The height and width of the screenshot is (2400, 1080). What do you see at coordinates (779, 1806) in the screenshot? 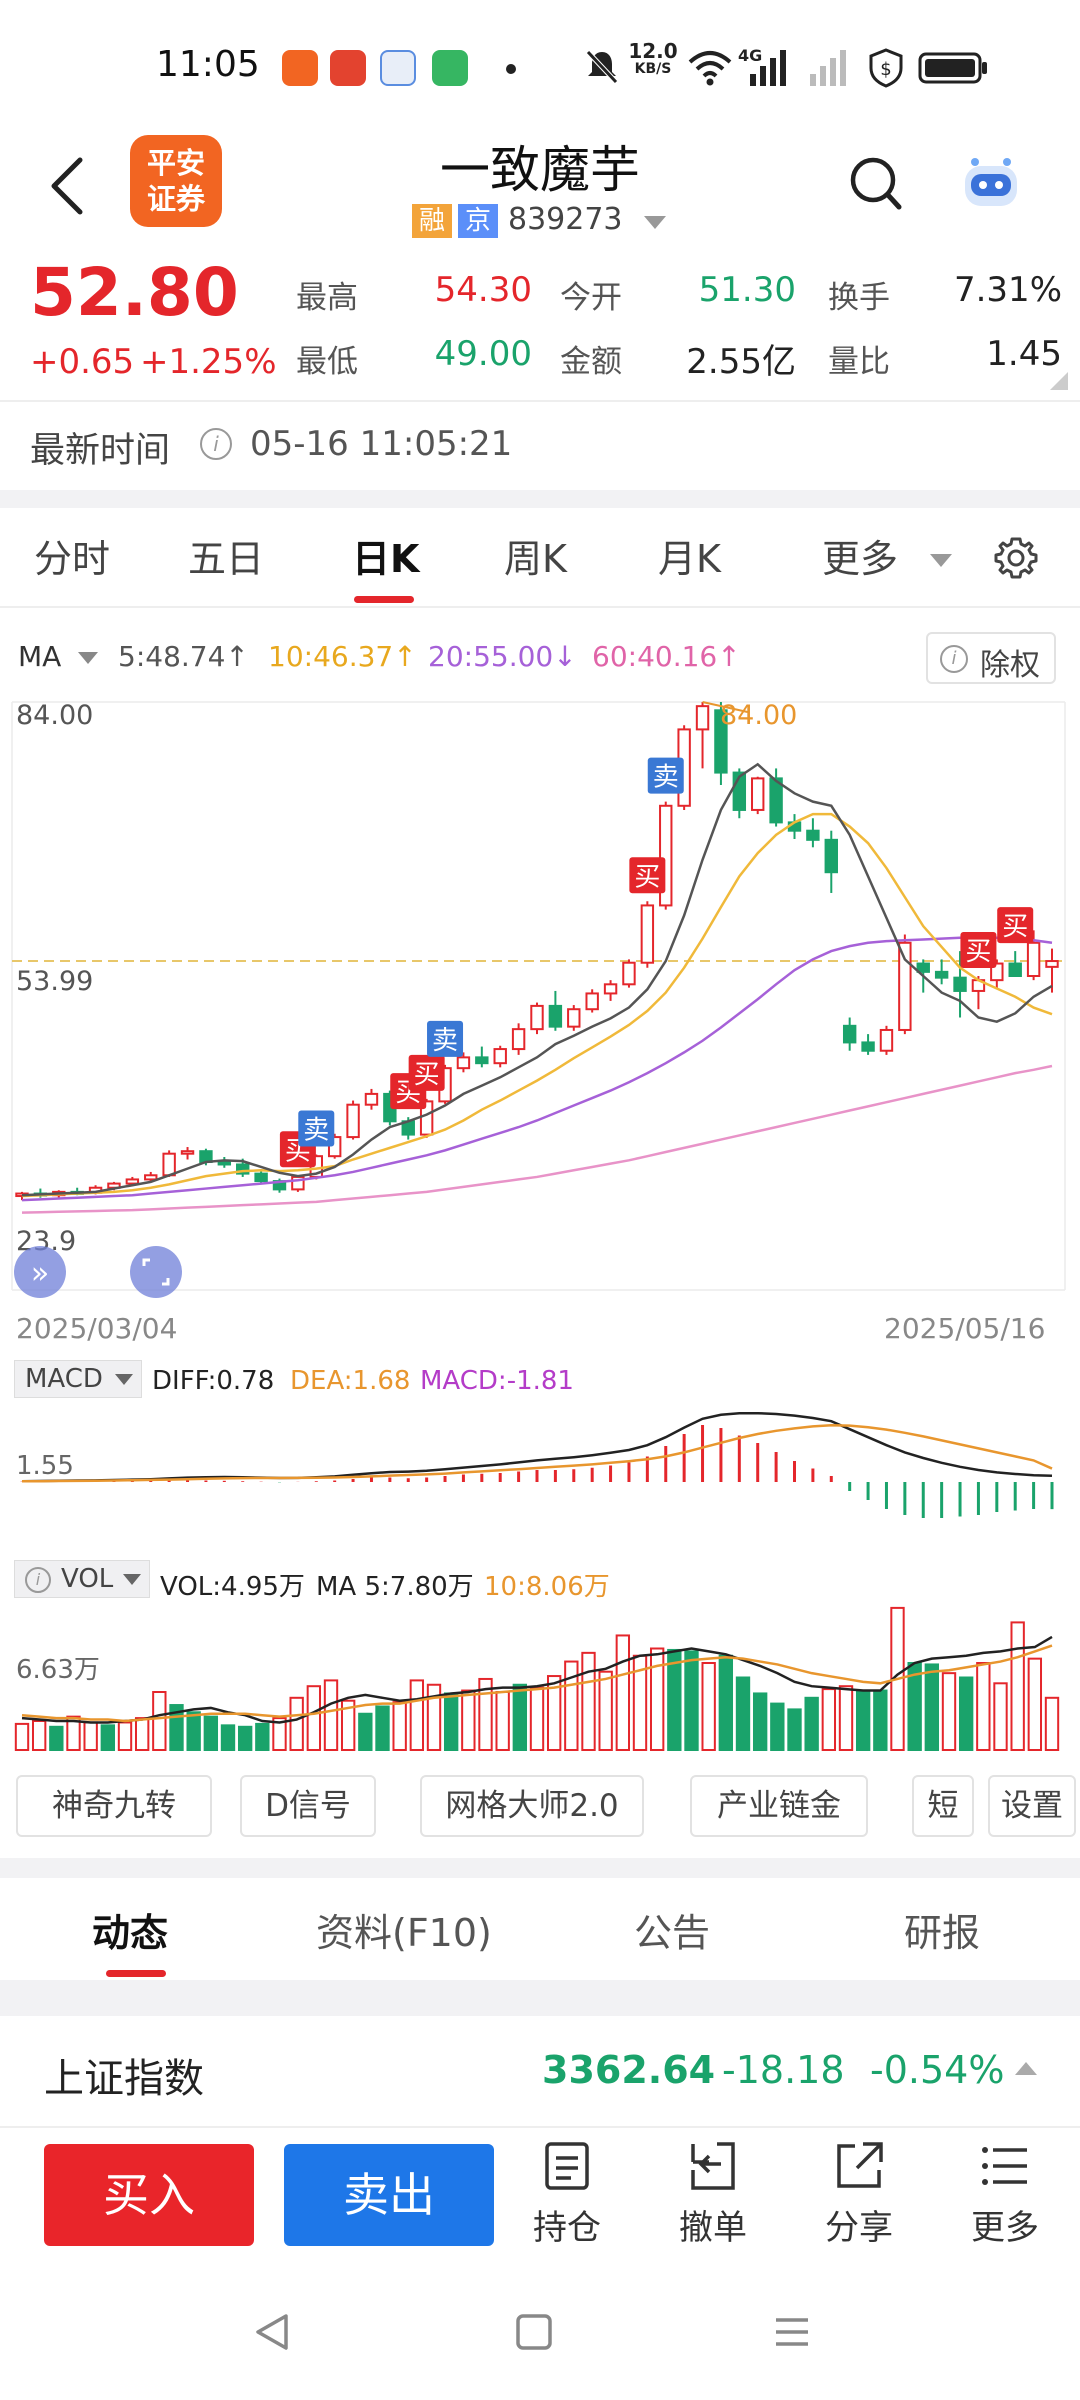
I see `tool-industry-chain: 产业链金` at bounding box center [779, 1806].